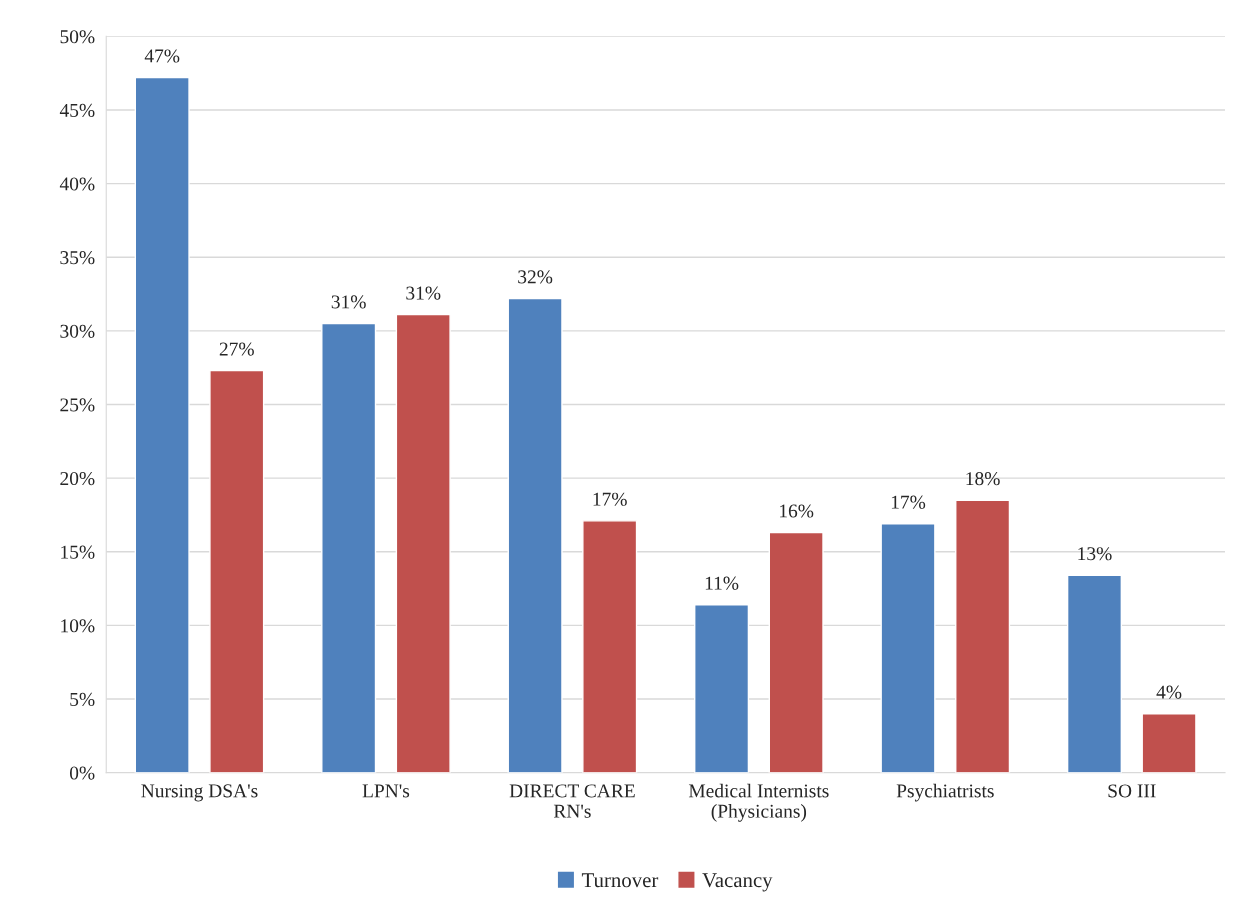 The width and height of the screenshot is (1250, 909). What do you see at coordinates (797, 511) in the screenshot?
I see `data-label: 16%` at bounding box center [797, 511].